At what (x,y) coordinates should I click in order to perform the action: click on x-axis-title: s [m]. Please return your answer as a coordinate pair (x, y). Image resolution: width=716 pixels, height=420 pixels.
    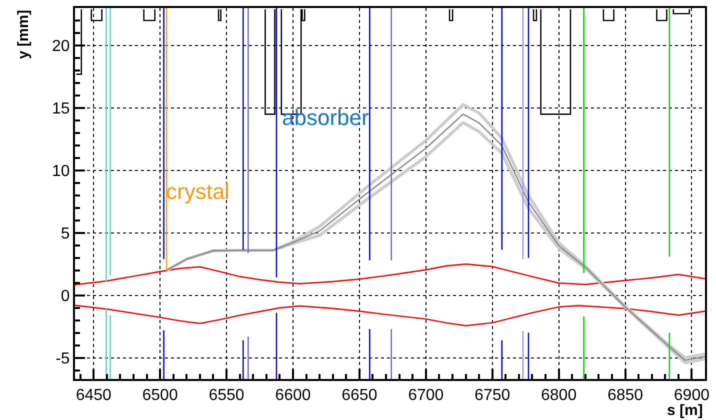
    Looking at the image, I should click on (685, 410).